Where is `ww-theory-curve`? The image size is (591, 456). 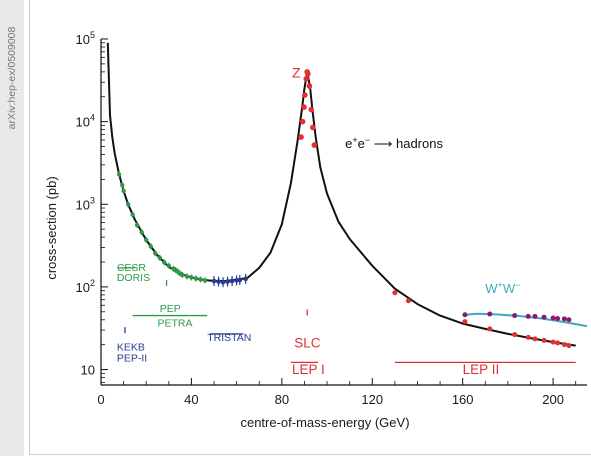 ww-theory-curve is located at coordinates (525, 320).